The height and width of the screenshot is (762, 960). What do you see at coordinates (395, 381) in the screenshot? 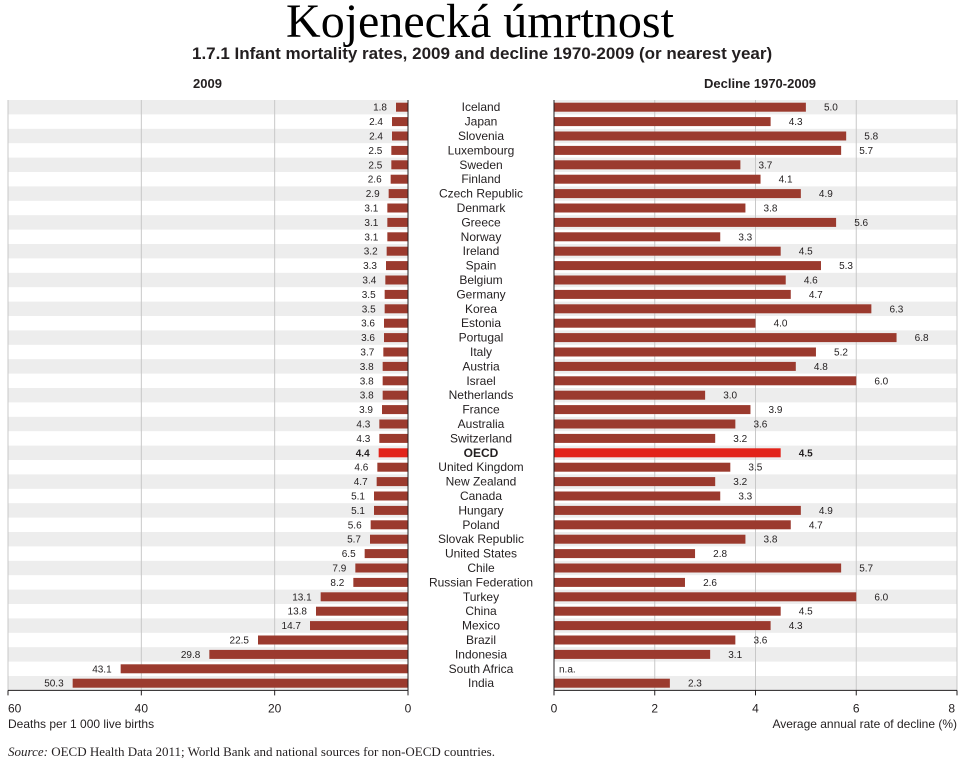
I see `left-bar-israel` at bounding box center [395, 381].